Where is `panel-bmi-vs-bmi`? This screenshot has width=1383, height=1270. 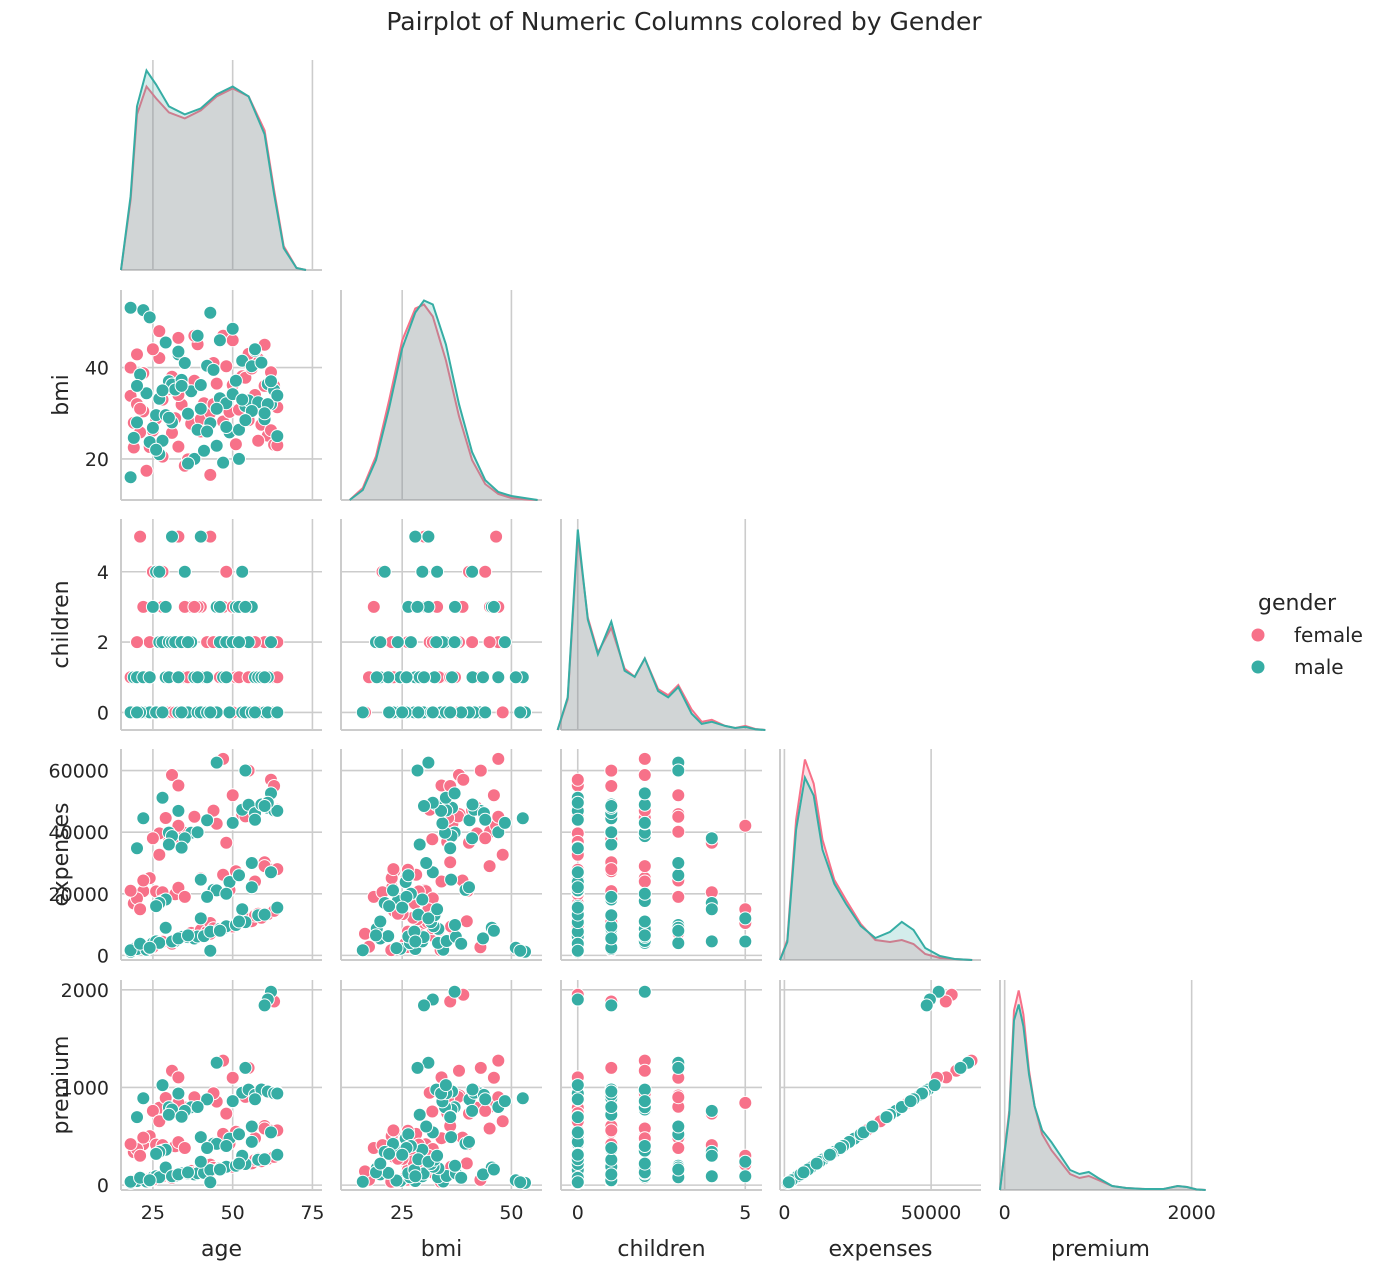
panel-bmi-vs-bmi is located at coordinates (441, 395).